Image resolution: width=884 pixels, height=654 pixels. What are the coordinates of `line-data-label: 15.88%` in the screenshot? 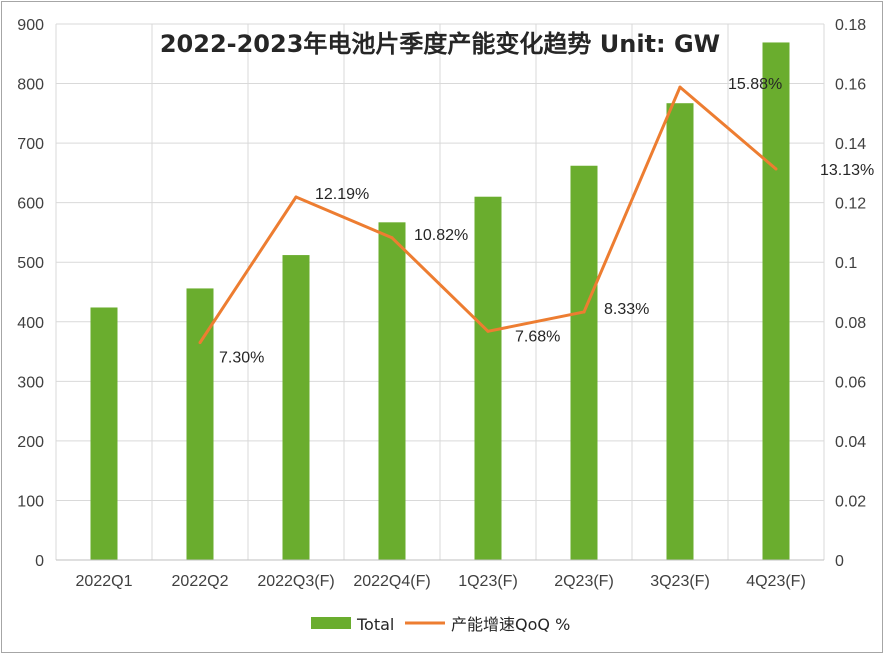 It's located at (755, 84).